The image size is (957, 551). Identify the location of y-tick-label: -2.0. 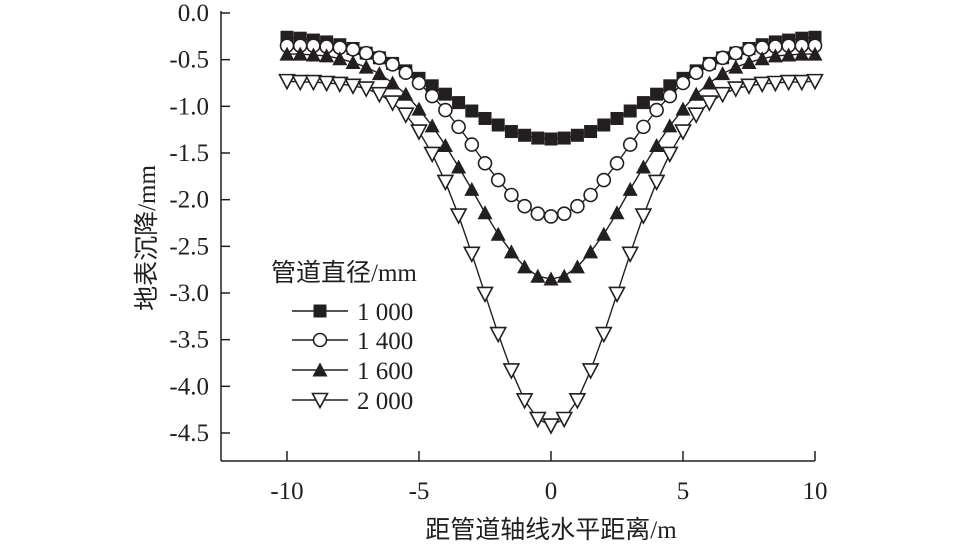
(189, 200).